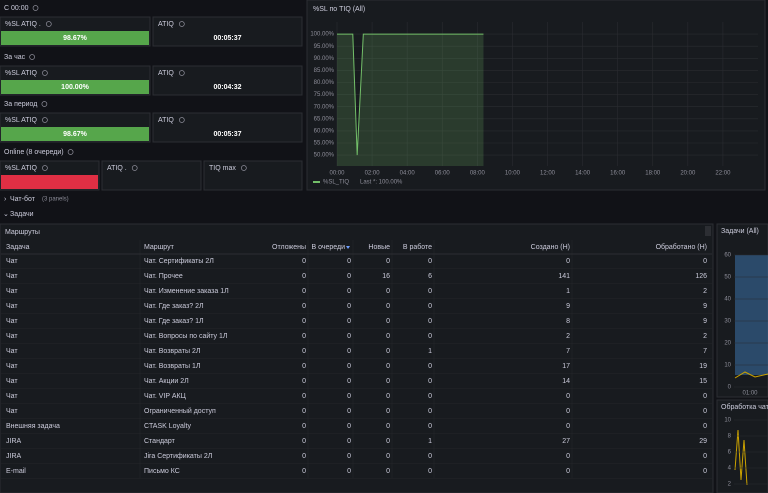 Image resolution: width=768 pixels, height=493 pixels. I want to click on stat-title: ATIQ, so click(166, 73).